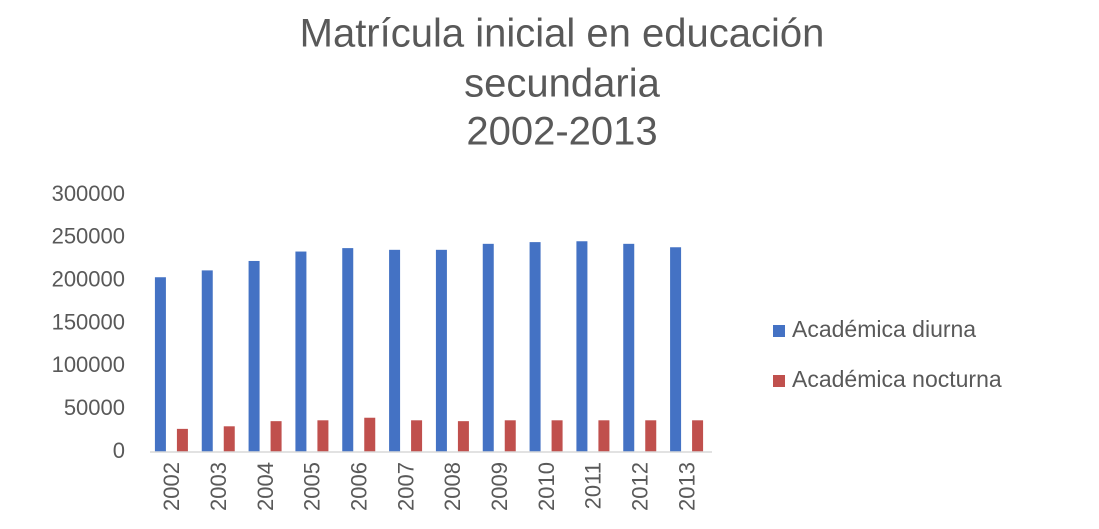 The width and height of the screenshot is (1099, 529). What do you see at coordinates (546, 486) in the screenshot?
I see `x-tick-label: 2010` at bounding box center [546, 486].